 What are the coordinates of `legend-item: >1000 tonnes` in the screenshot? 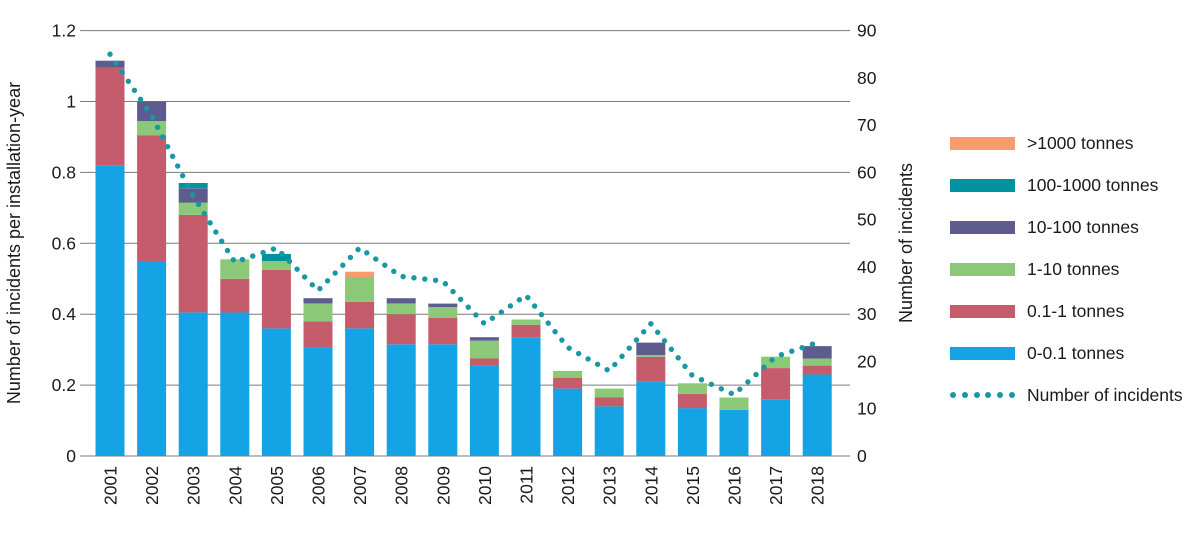 It's located at (1075, 143).